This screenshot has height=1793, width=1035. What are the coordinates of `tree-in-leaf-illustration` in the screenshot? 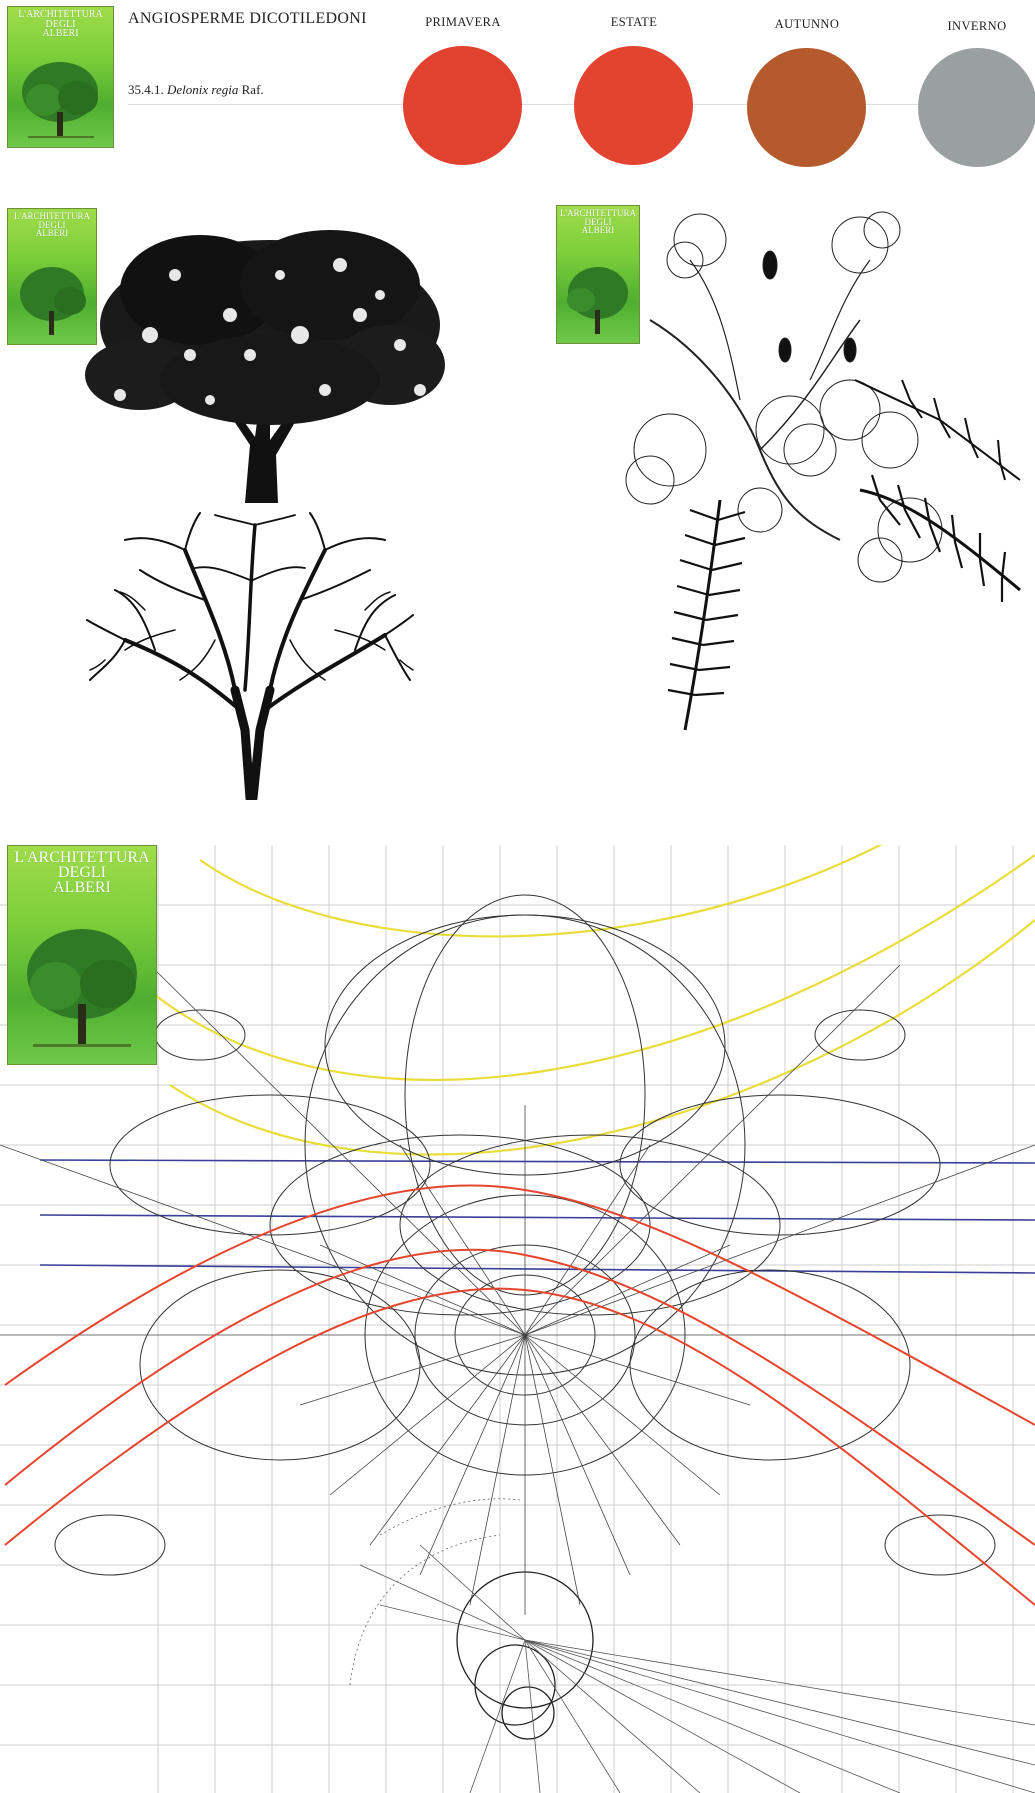 It's located at (265, 366).